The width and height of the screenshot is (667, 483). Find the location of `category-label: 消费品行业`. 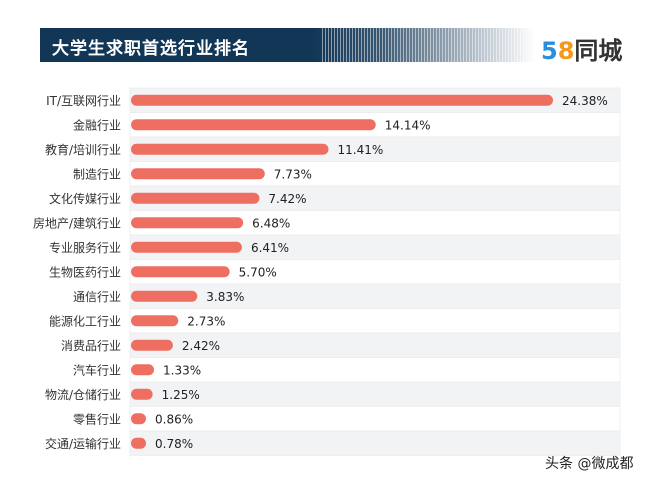

category-label: 消费品行业 is located at coordinates (91, 346).